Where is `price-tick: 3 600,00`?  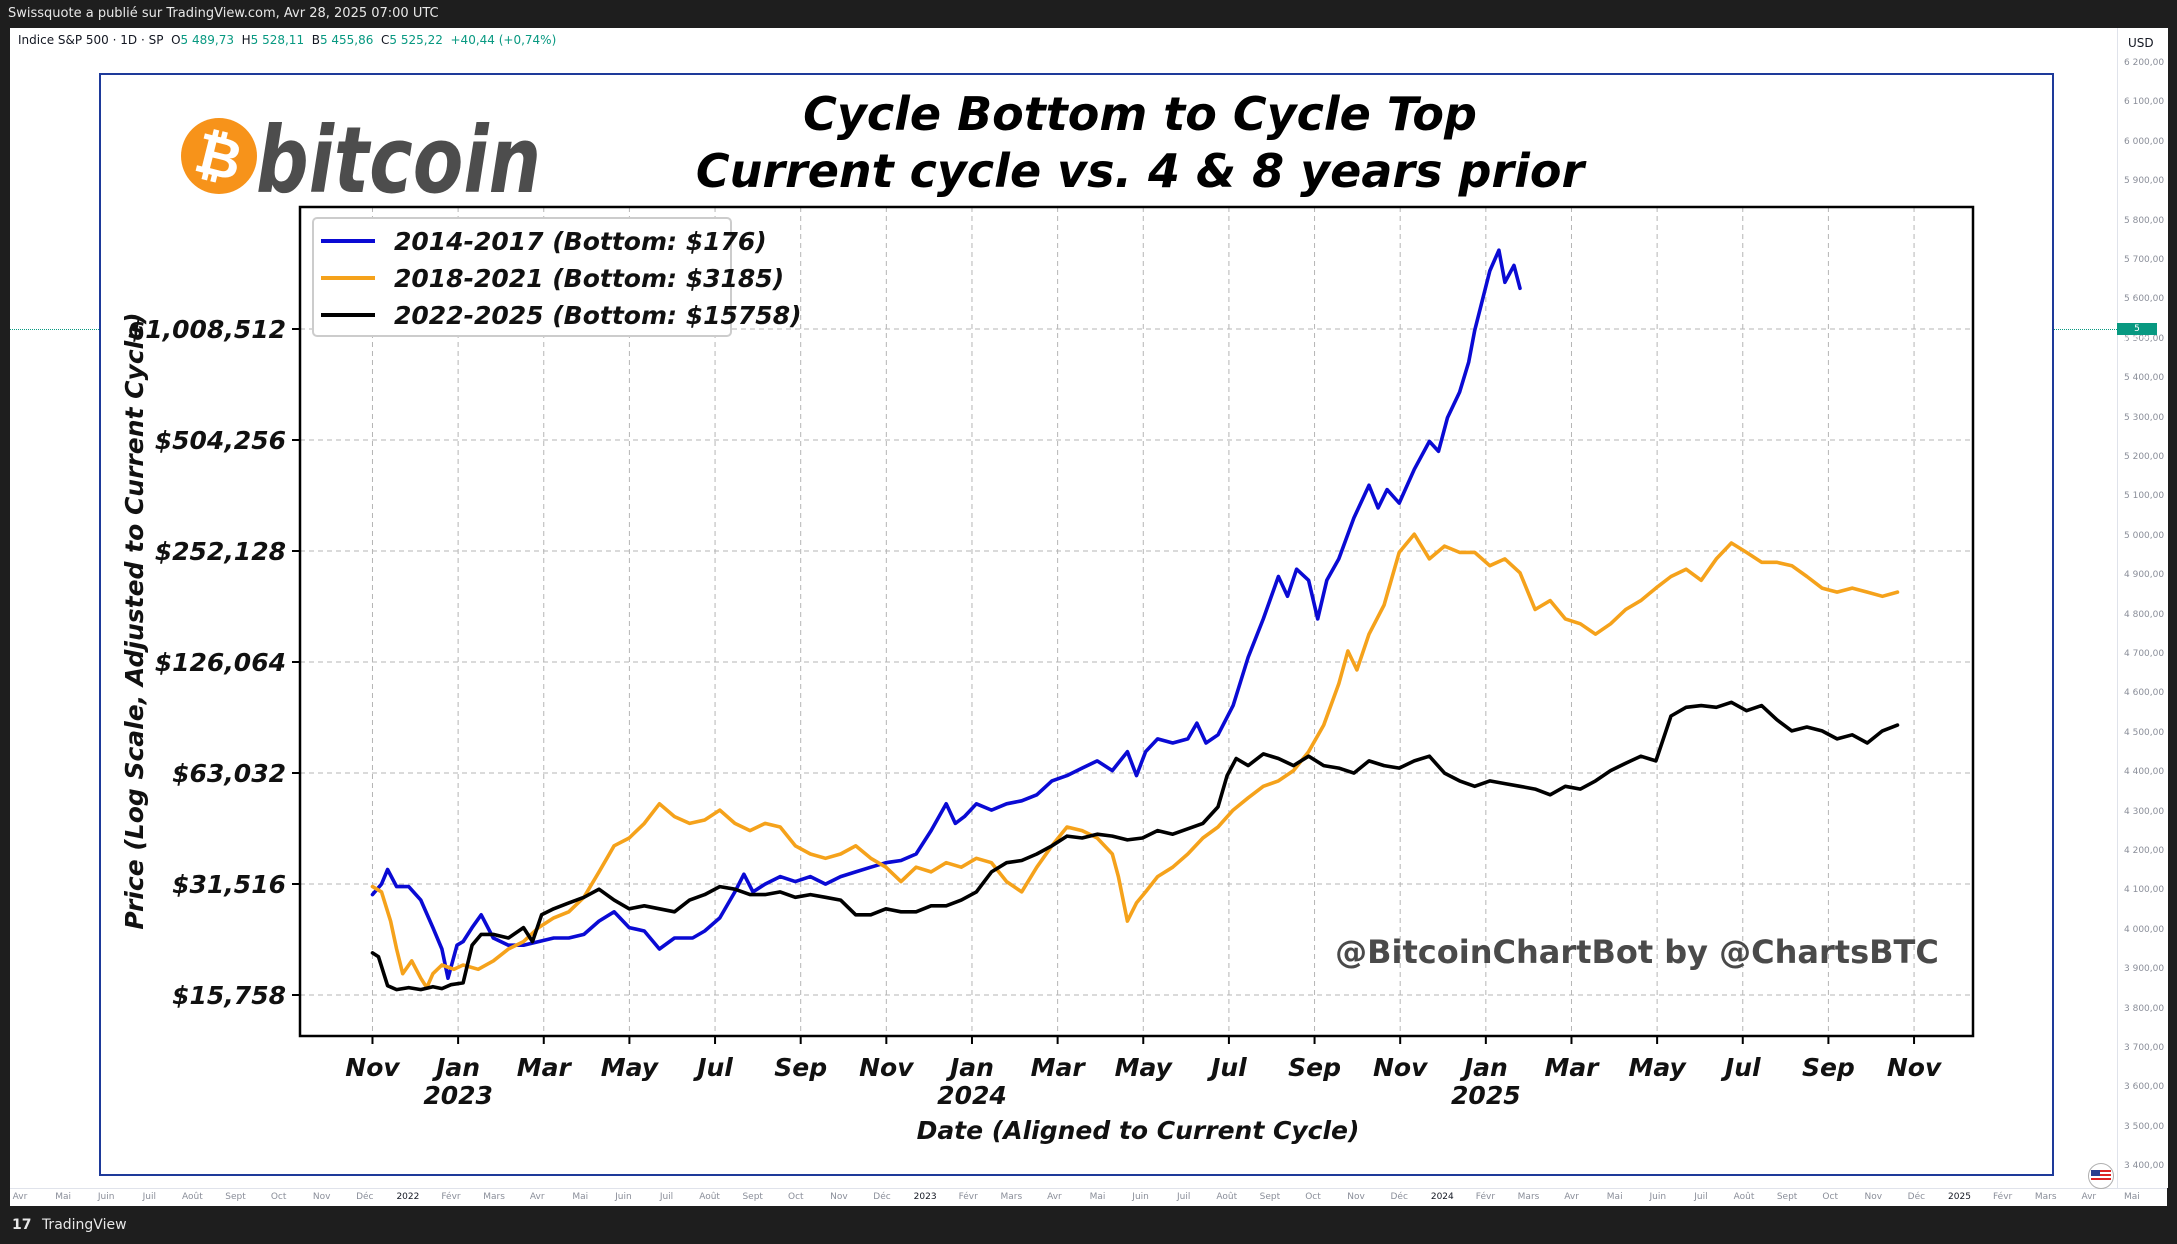
price-tick: 3 600,00 is located at coordinates (2144, 1087).